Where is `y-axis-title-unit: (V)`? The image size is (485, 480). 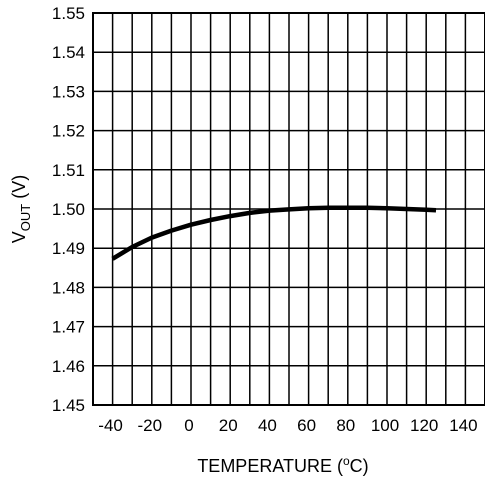 y-axis-title-unit: (V) is located at coordinates (19, 189).